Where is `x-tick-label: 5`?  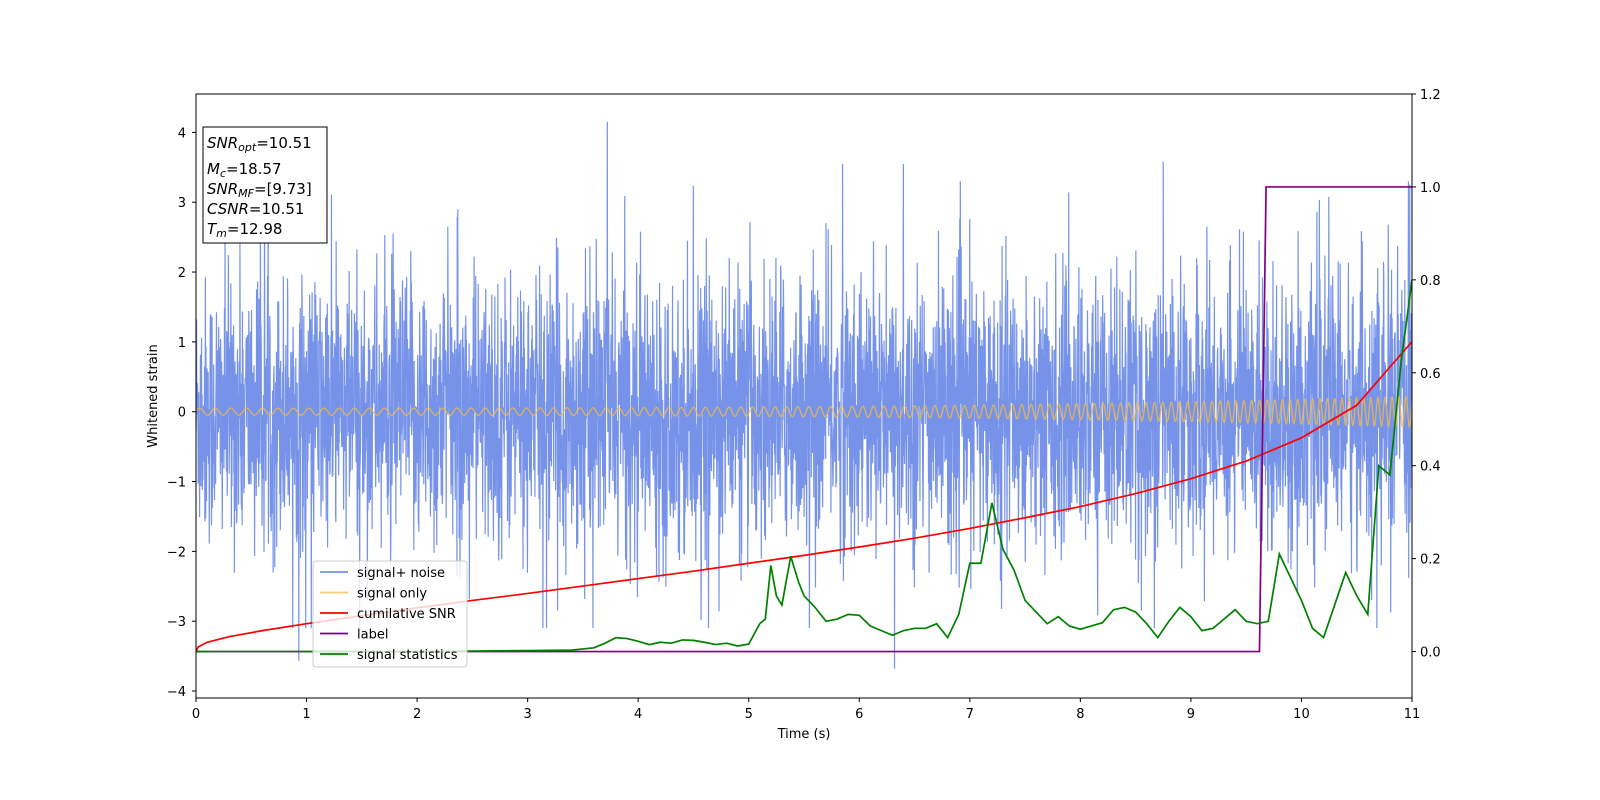
x-tick-label: 5 is located at coordinates (749, 714).